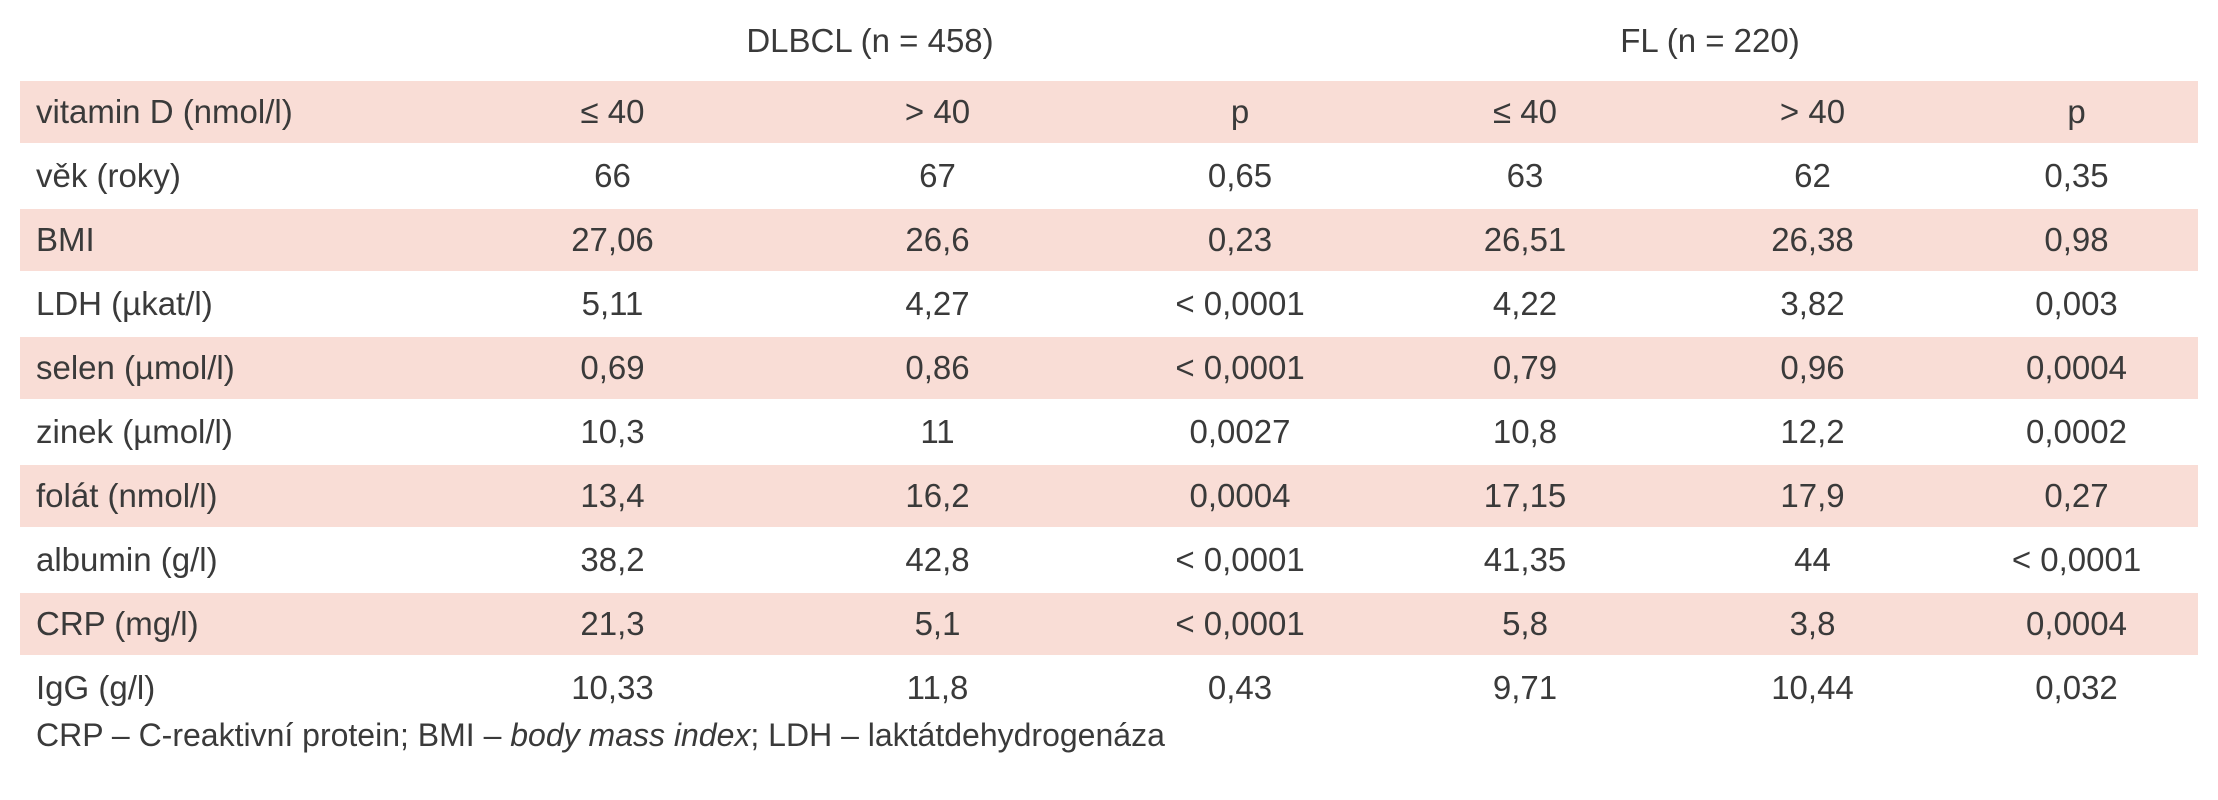 This screenshot has height=800, width=2218. Describe the element at coordinates (2076, 431) in the screenshot. I see `table-cell: 0,0002` at that location.